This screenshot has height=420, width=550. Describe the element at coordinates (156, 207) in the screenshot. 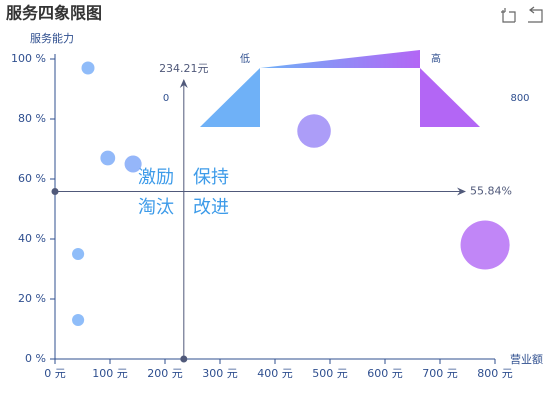

I see `quadrant-label: 淘汰` at that location.